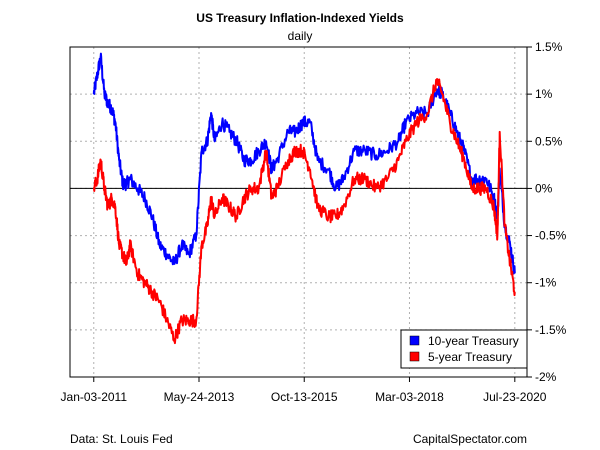 This screenshot has height=450, width=600. What do you see at coordinates (544, 188) in the screenshot?
I see `y-tick-label: 0%` at bounding box center [544, 188].